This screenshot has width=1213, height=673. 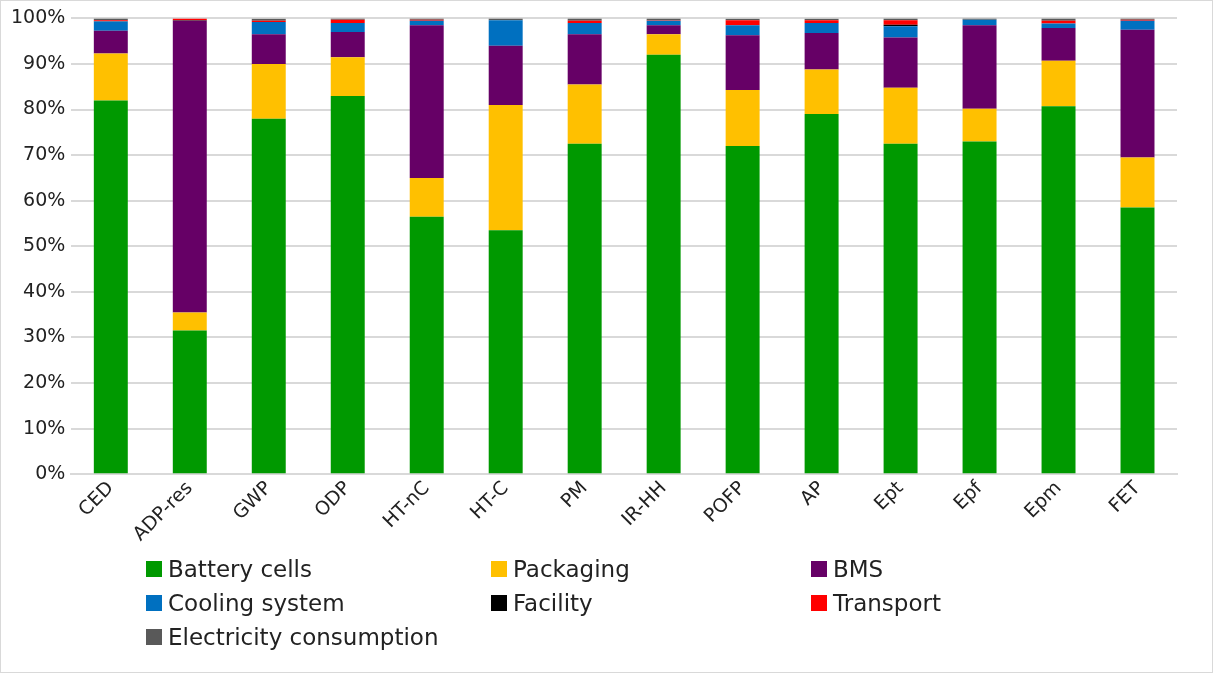 What do you see at coordinates (571, 569) in the screenshot?
I see `legend-label: Packaging` at bounding box center [571, 569].